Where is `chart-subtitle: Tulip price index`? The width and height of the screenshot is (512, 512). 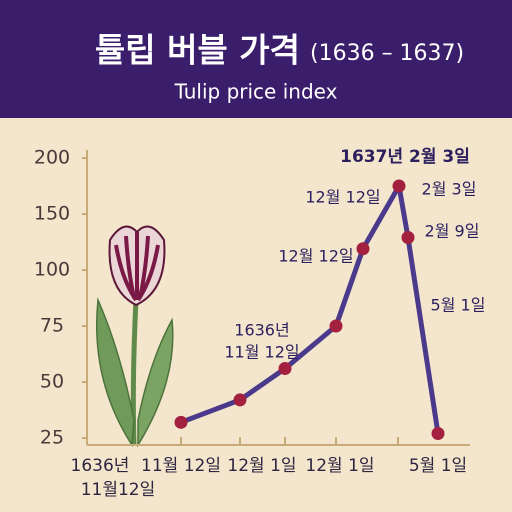 chart-subtitle: Tulip price index is located at coordinates (256, 92).